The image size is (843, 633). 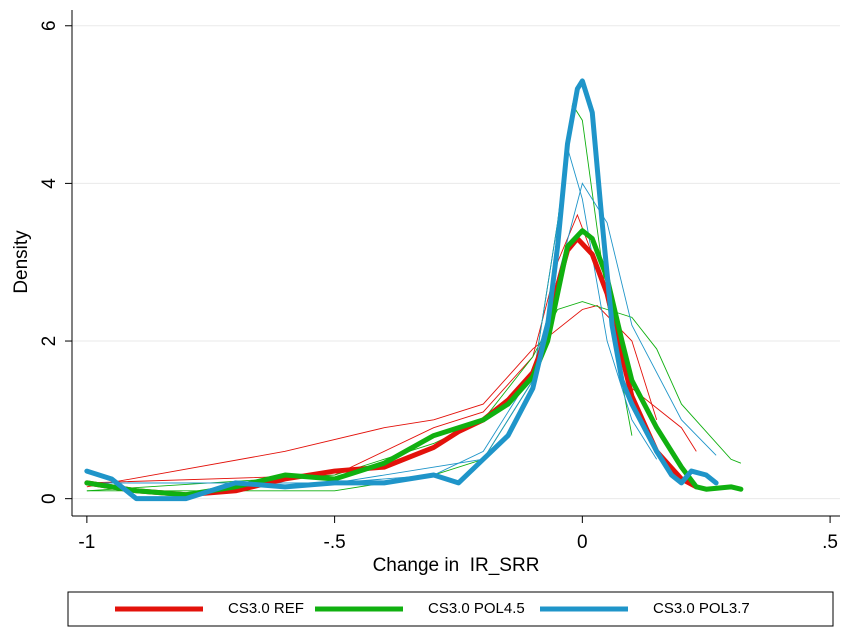 I want to click on legend-label: CS3.0 POL4.5, so click(x=476, y=608).